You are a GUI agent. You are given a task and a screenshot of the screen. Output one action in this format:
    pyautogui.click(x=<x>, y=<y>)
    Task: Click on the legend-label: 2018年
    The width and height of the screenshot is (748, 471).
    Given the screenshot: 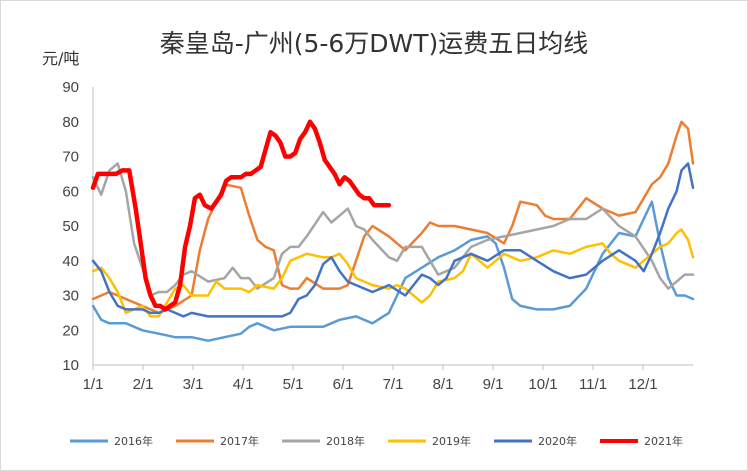 What is the action you would take?
    pyautogui.click(x=345, y=441)
    